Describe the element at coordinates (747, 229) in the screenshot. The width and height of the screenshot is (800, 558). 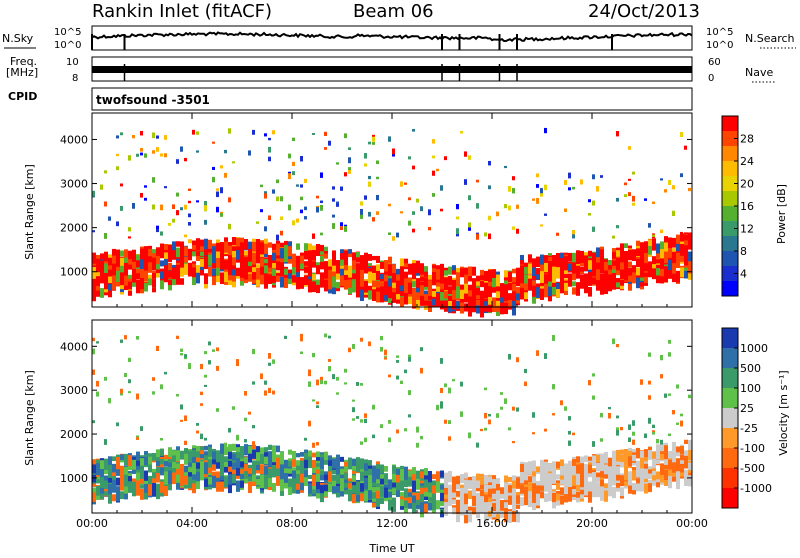
I see `colorbar-tick-label: 12` at that location.